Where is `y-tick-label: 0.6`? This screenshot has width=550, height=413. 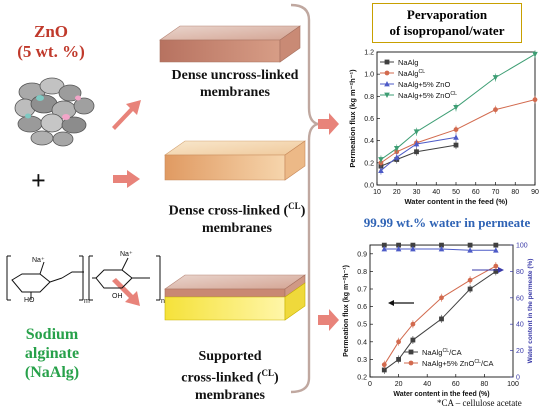 y-tick-label: 0.6 is located at coordinates (362, 307).